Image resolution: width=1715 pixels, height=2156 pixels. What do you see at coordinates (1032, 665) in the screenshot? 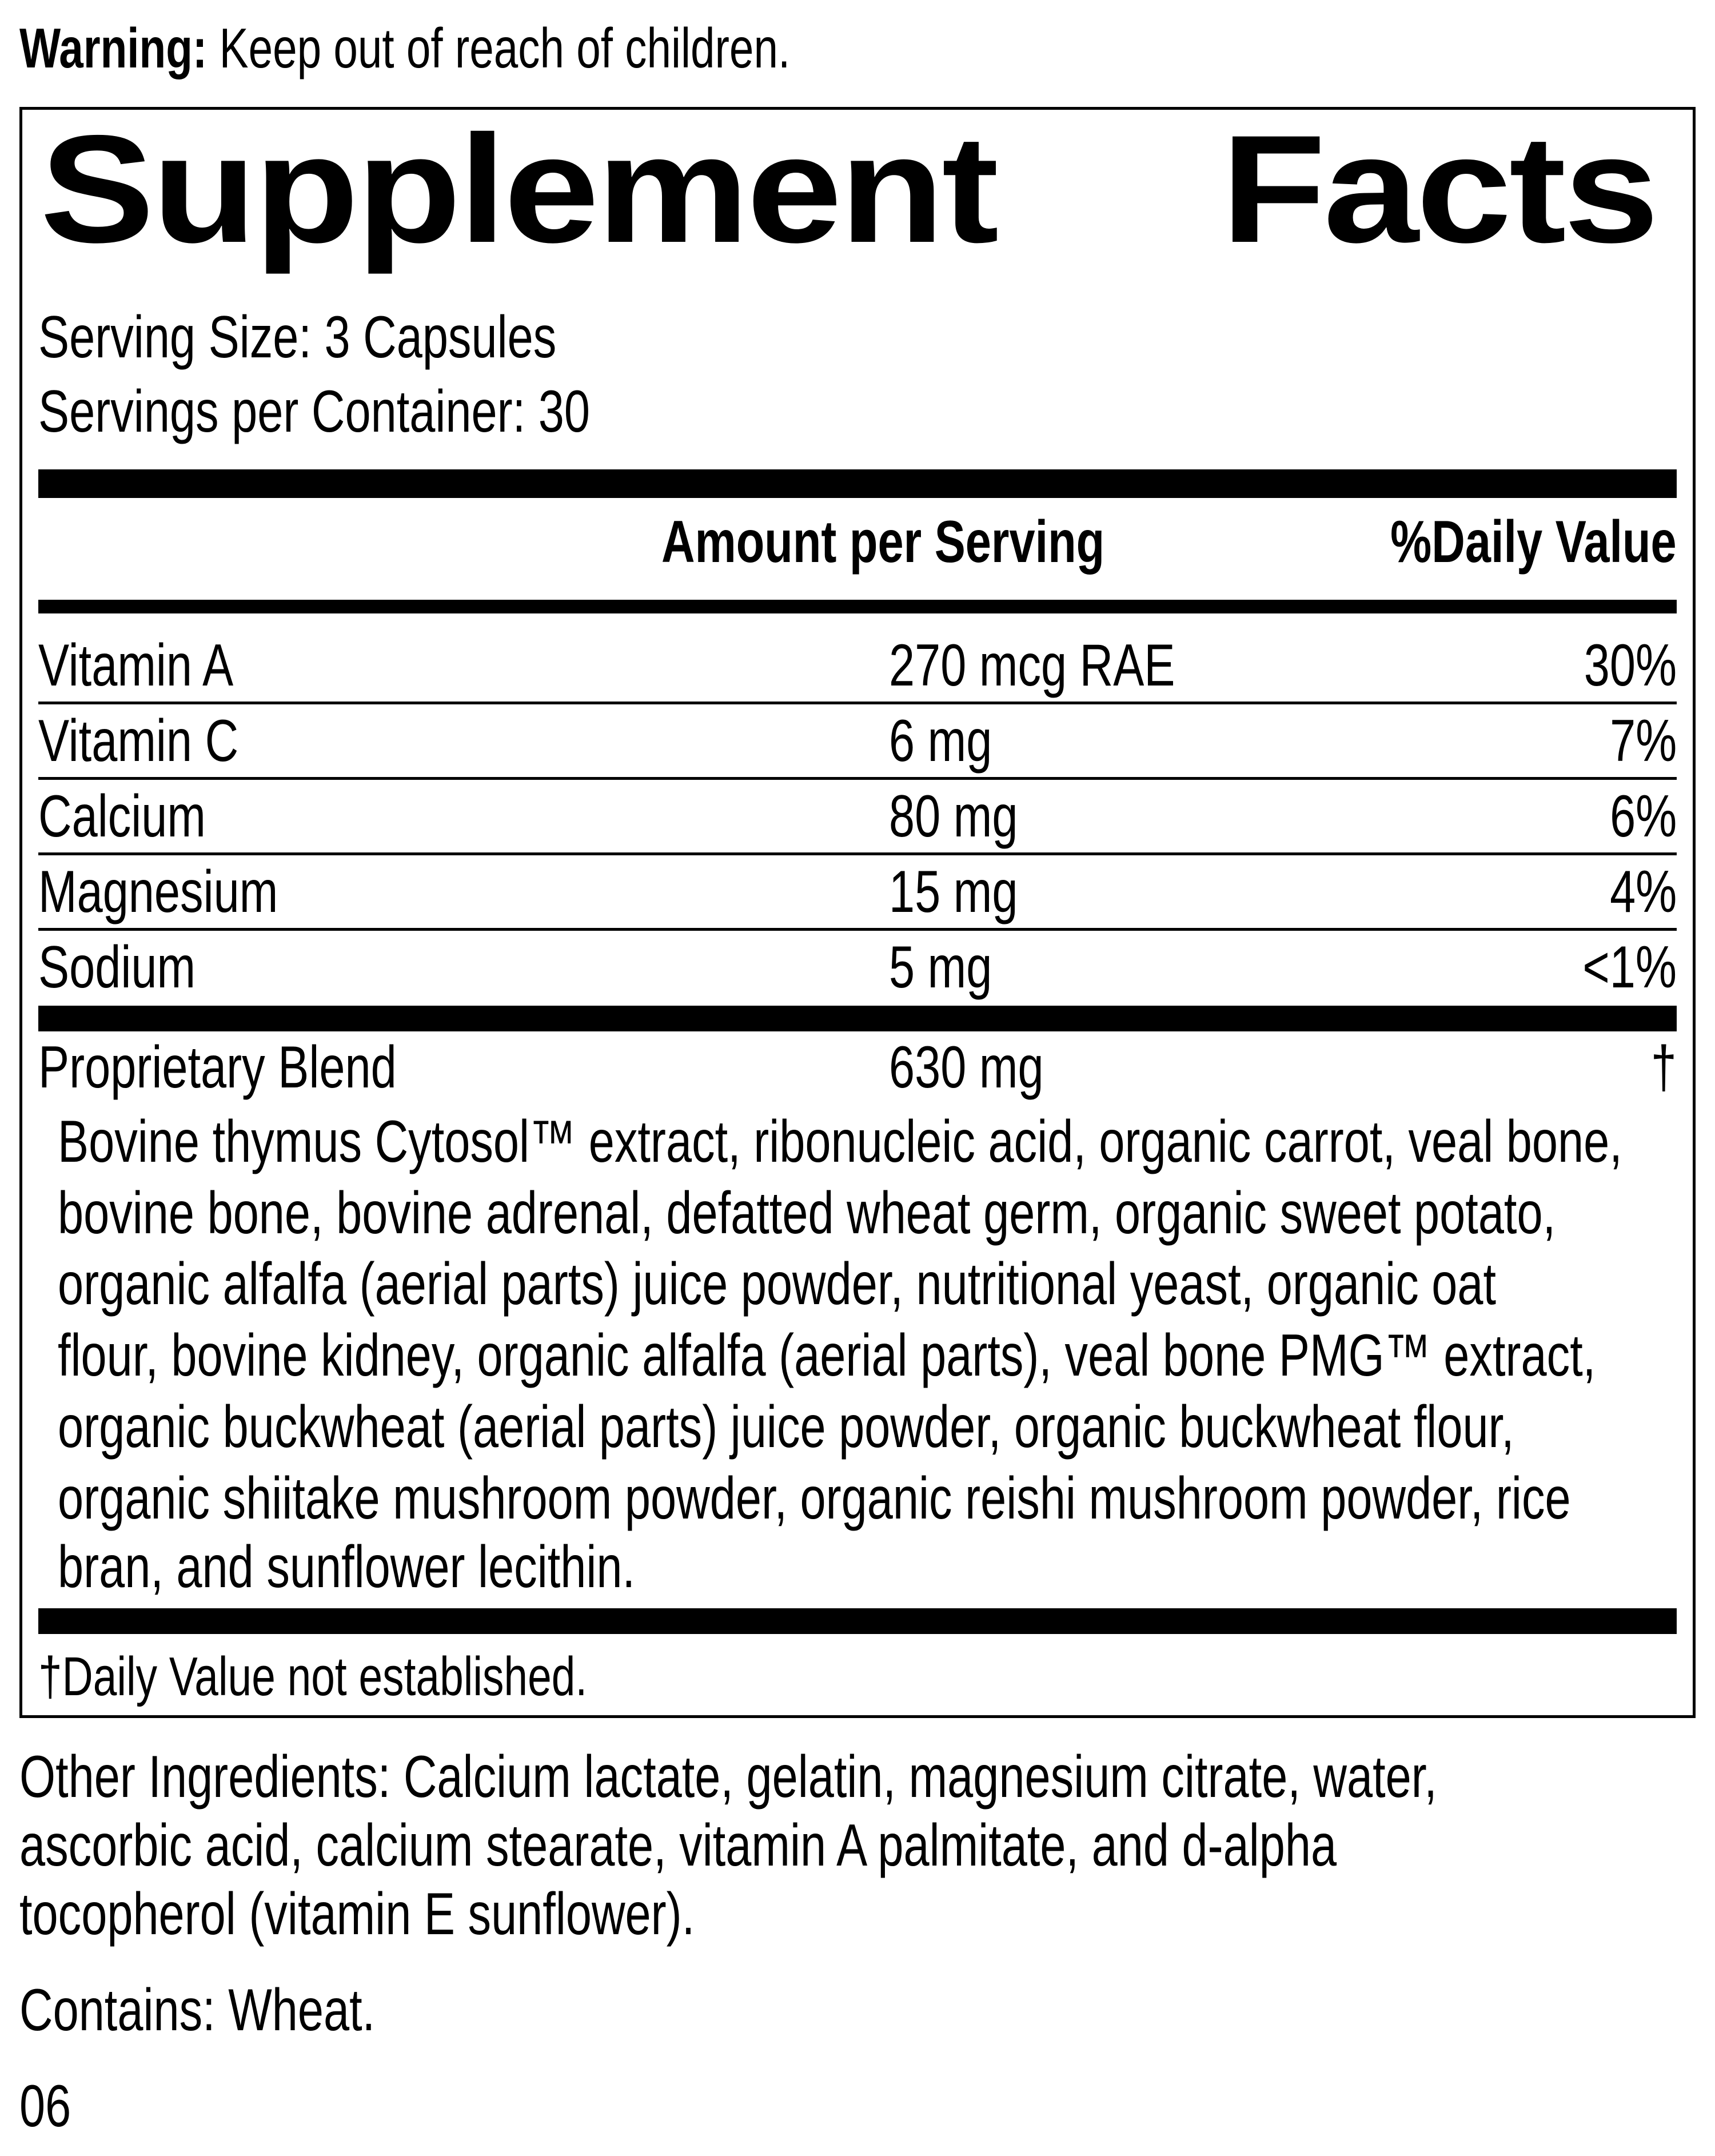
I see `nutrient-amount: 270 mcg RAE` at bounding box center [1032, 665].